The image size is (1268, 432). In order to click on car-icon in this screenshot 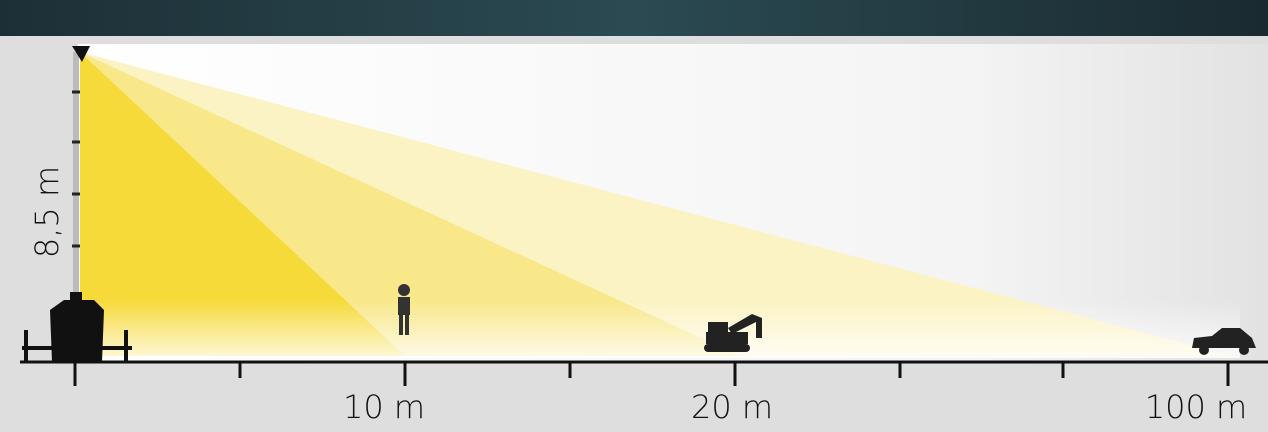, I will do `click(1224, 341)`.